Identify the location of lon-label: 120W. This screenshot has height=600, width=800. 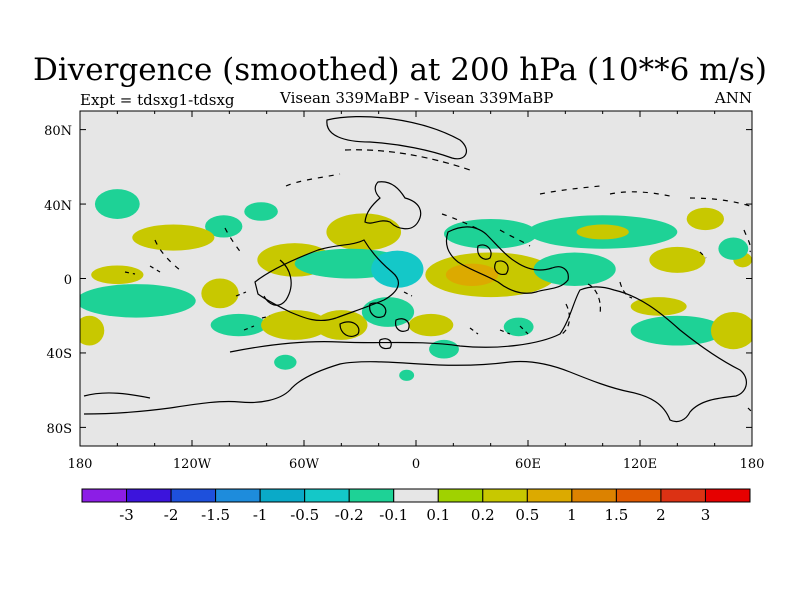
(192, 464).